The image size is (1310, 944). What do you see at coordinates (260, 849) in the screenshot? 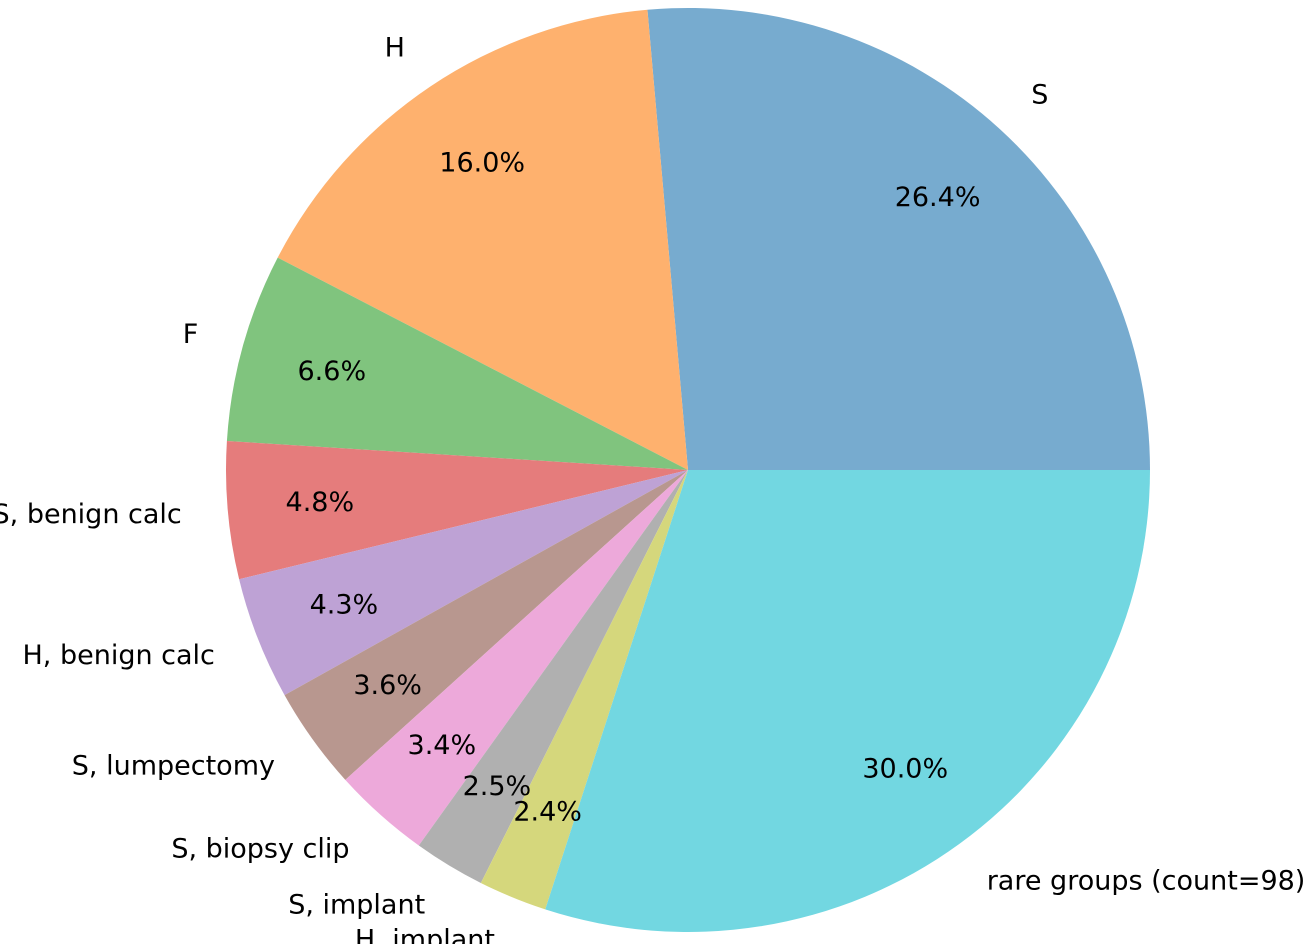
I see `slice-category-label: S, biopsy clip` at bounding box center [260, 849].